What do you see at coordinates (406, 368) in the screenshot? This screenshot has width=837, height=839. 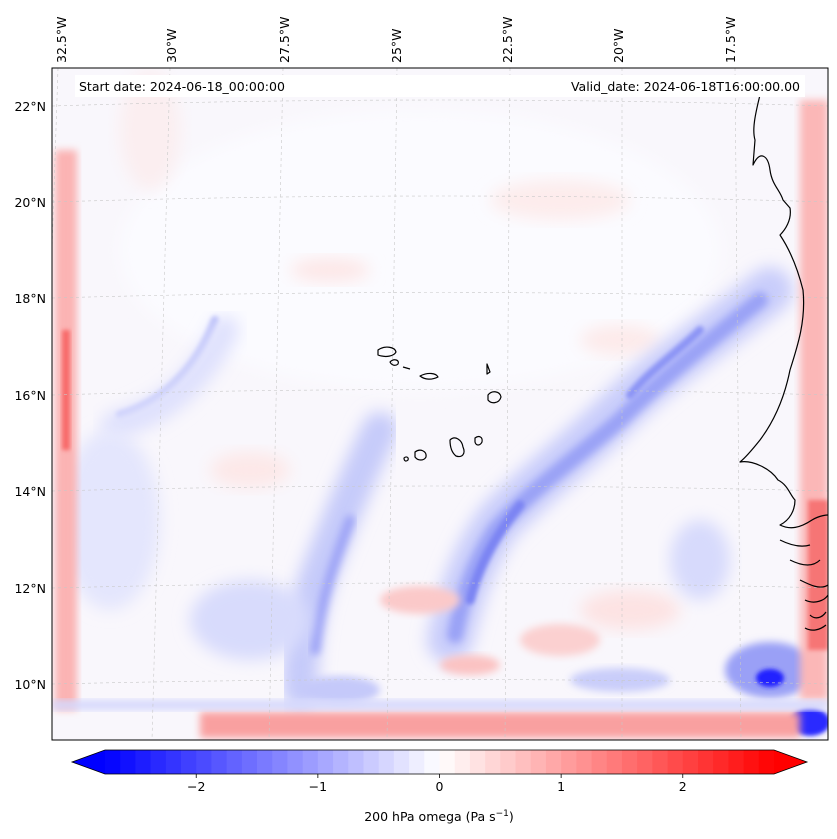 I see `island-santa-luzia` at bounding box center [406, 368].